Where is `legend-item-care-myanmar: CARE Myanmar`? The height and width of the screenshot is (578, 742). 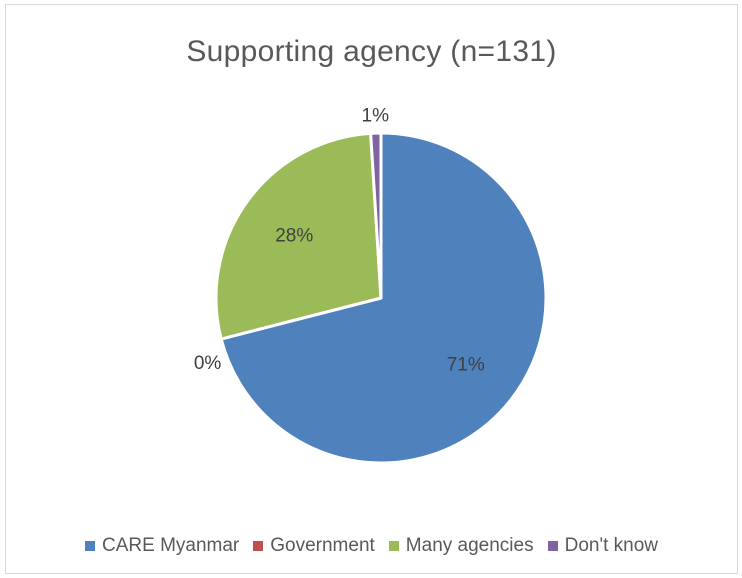 legend-item-care-myanmar: CARE Myanmar is located at coordinates (162, 546).